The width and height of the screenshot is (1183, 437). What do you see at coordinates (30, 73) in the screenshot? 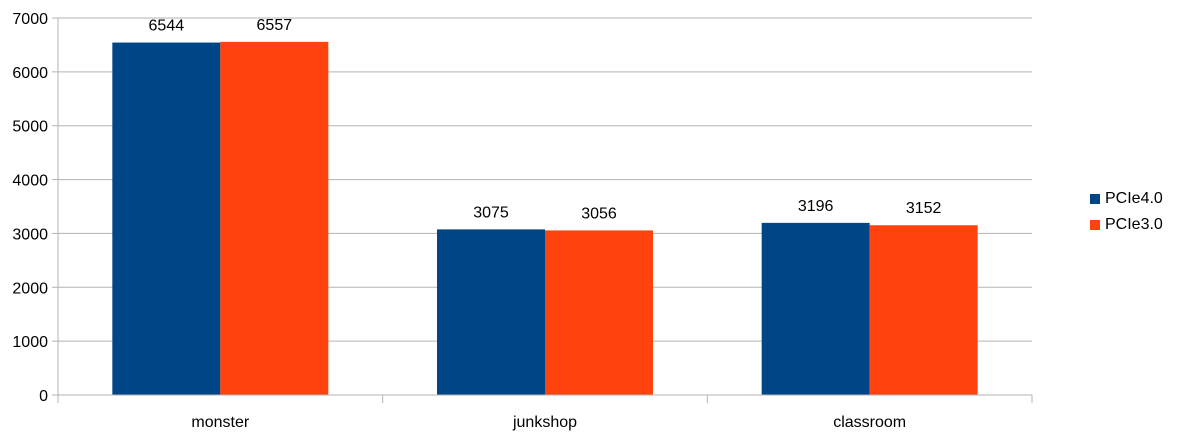
I see `y-tick-label: 6000` at bounding box center [30, 73].